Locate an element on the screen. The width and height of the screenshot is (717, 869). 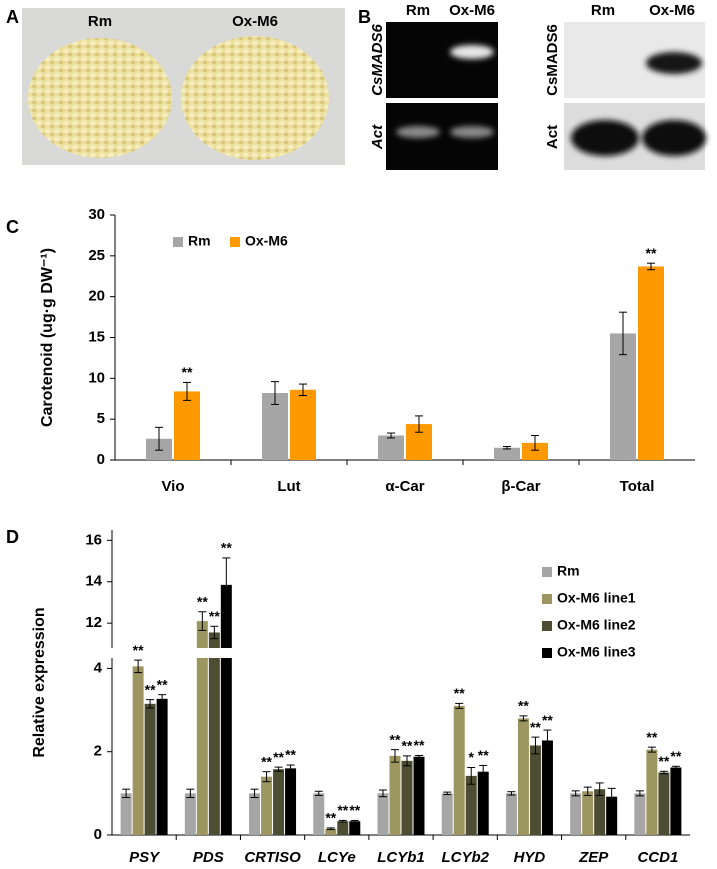
x-tick-label: HYD is located at coordinates (530, 857).